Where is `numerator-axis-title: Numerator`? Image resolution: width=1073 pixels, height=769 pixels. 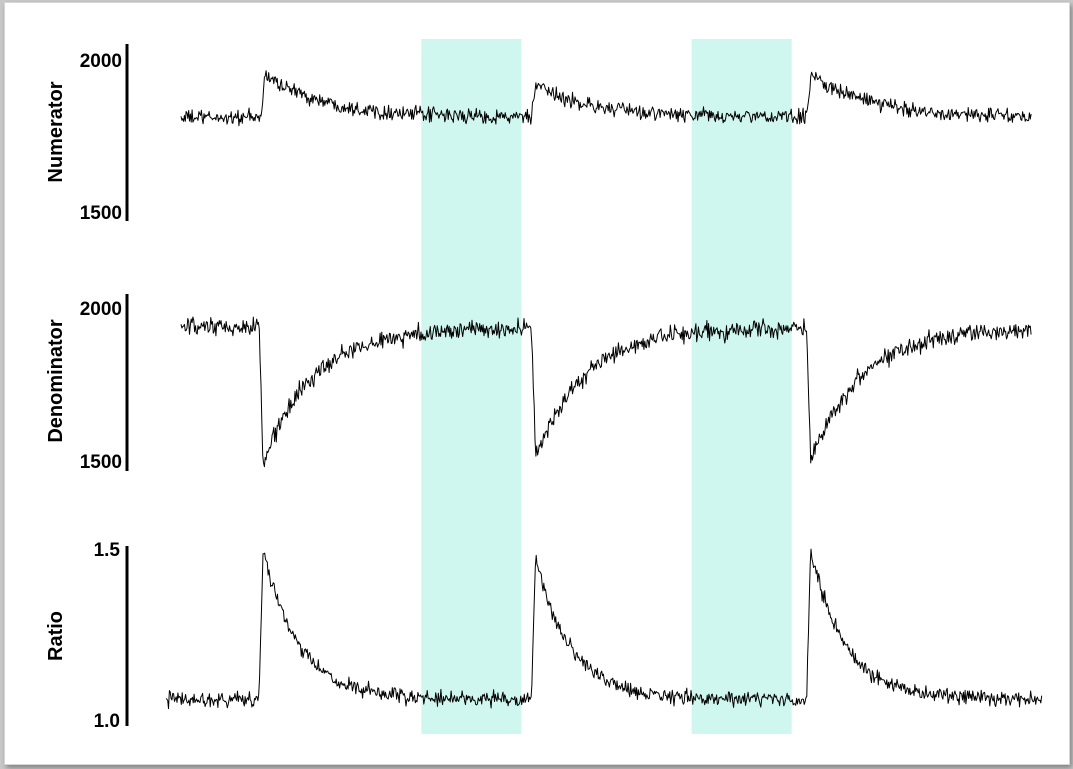
numerator-axis-title: Numerator is located at coordinates (56, 131).